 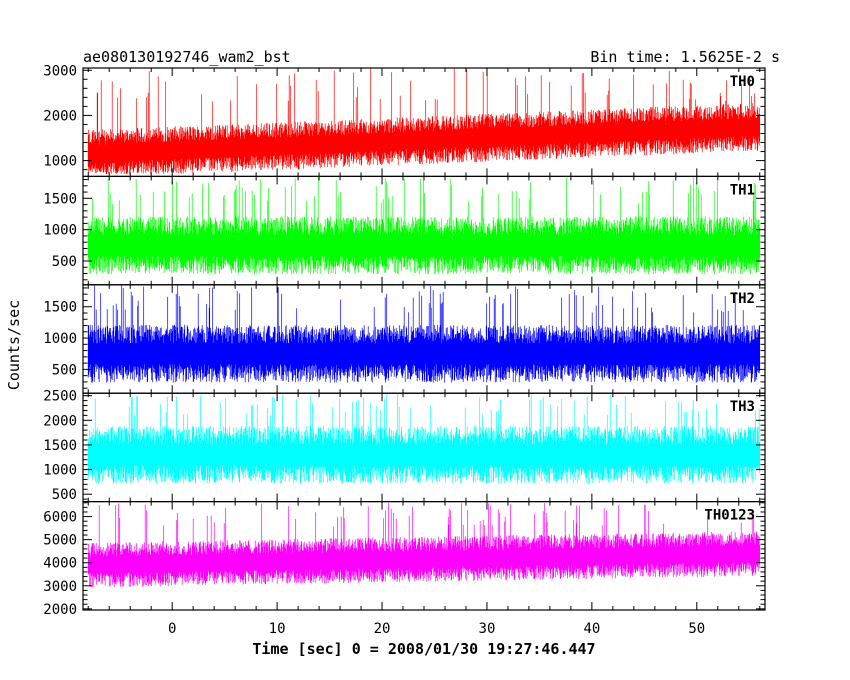 What do you see at coordinates (424, 225) in the screenshot?
I see `series-th1-trace` at bounding box center [424, 225].